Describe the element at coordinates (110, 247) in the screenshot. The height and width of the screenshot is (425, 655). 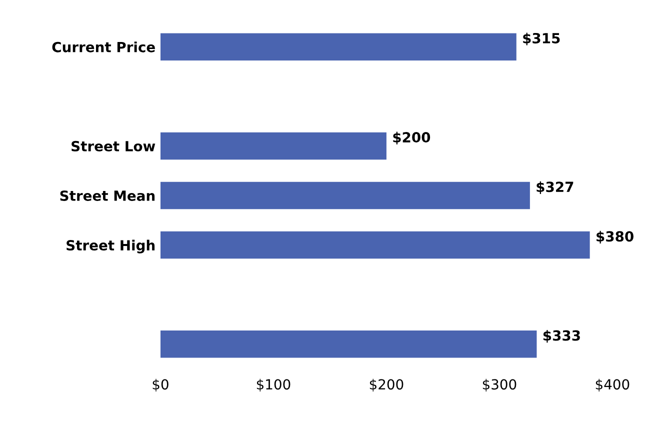
I see `y-tick-label: Street High` at that location.